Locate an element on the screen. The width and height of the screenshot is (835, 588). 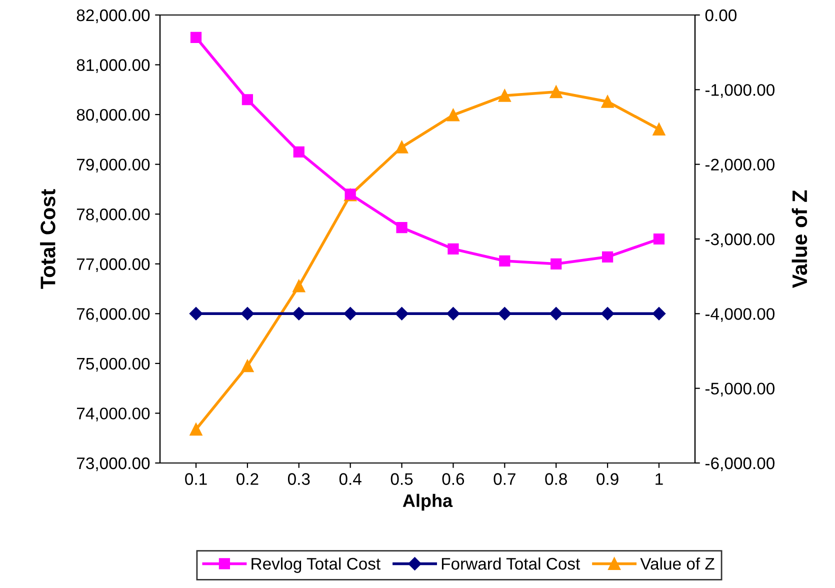
x-tick-label: 0.2 is located at coordinates (247, 479).